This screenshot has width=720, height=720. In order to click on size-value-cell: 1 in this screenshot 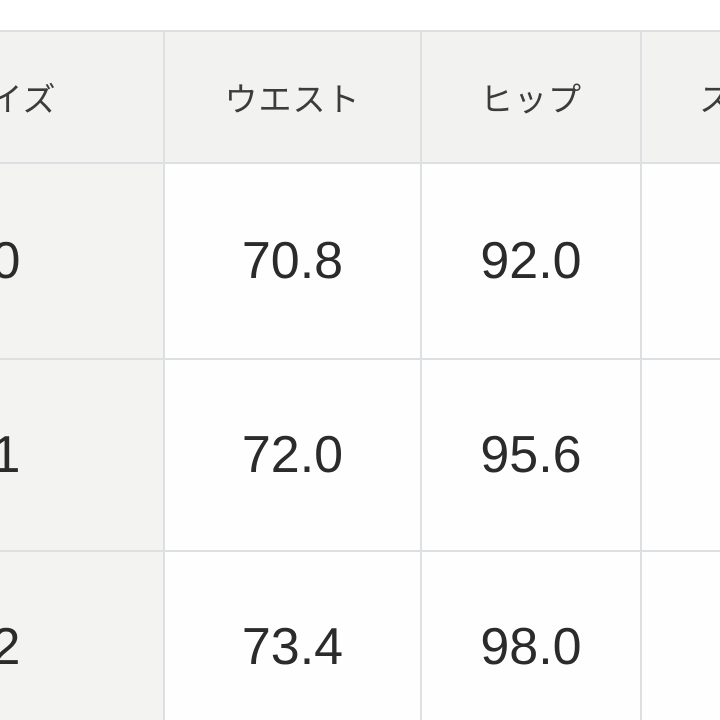, I will do `click(82, 455)`.